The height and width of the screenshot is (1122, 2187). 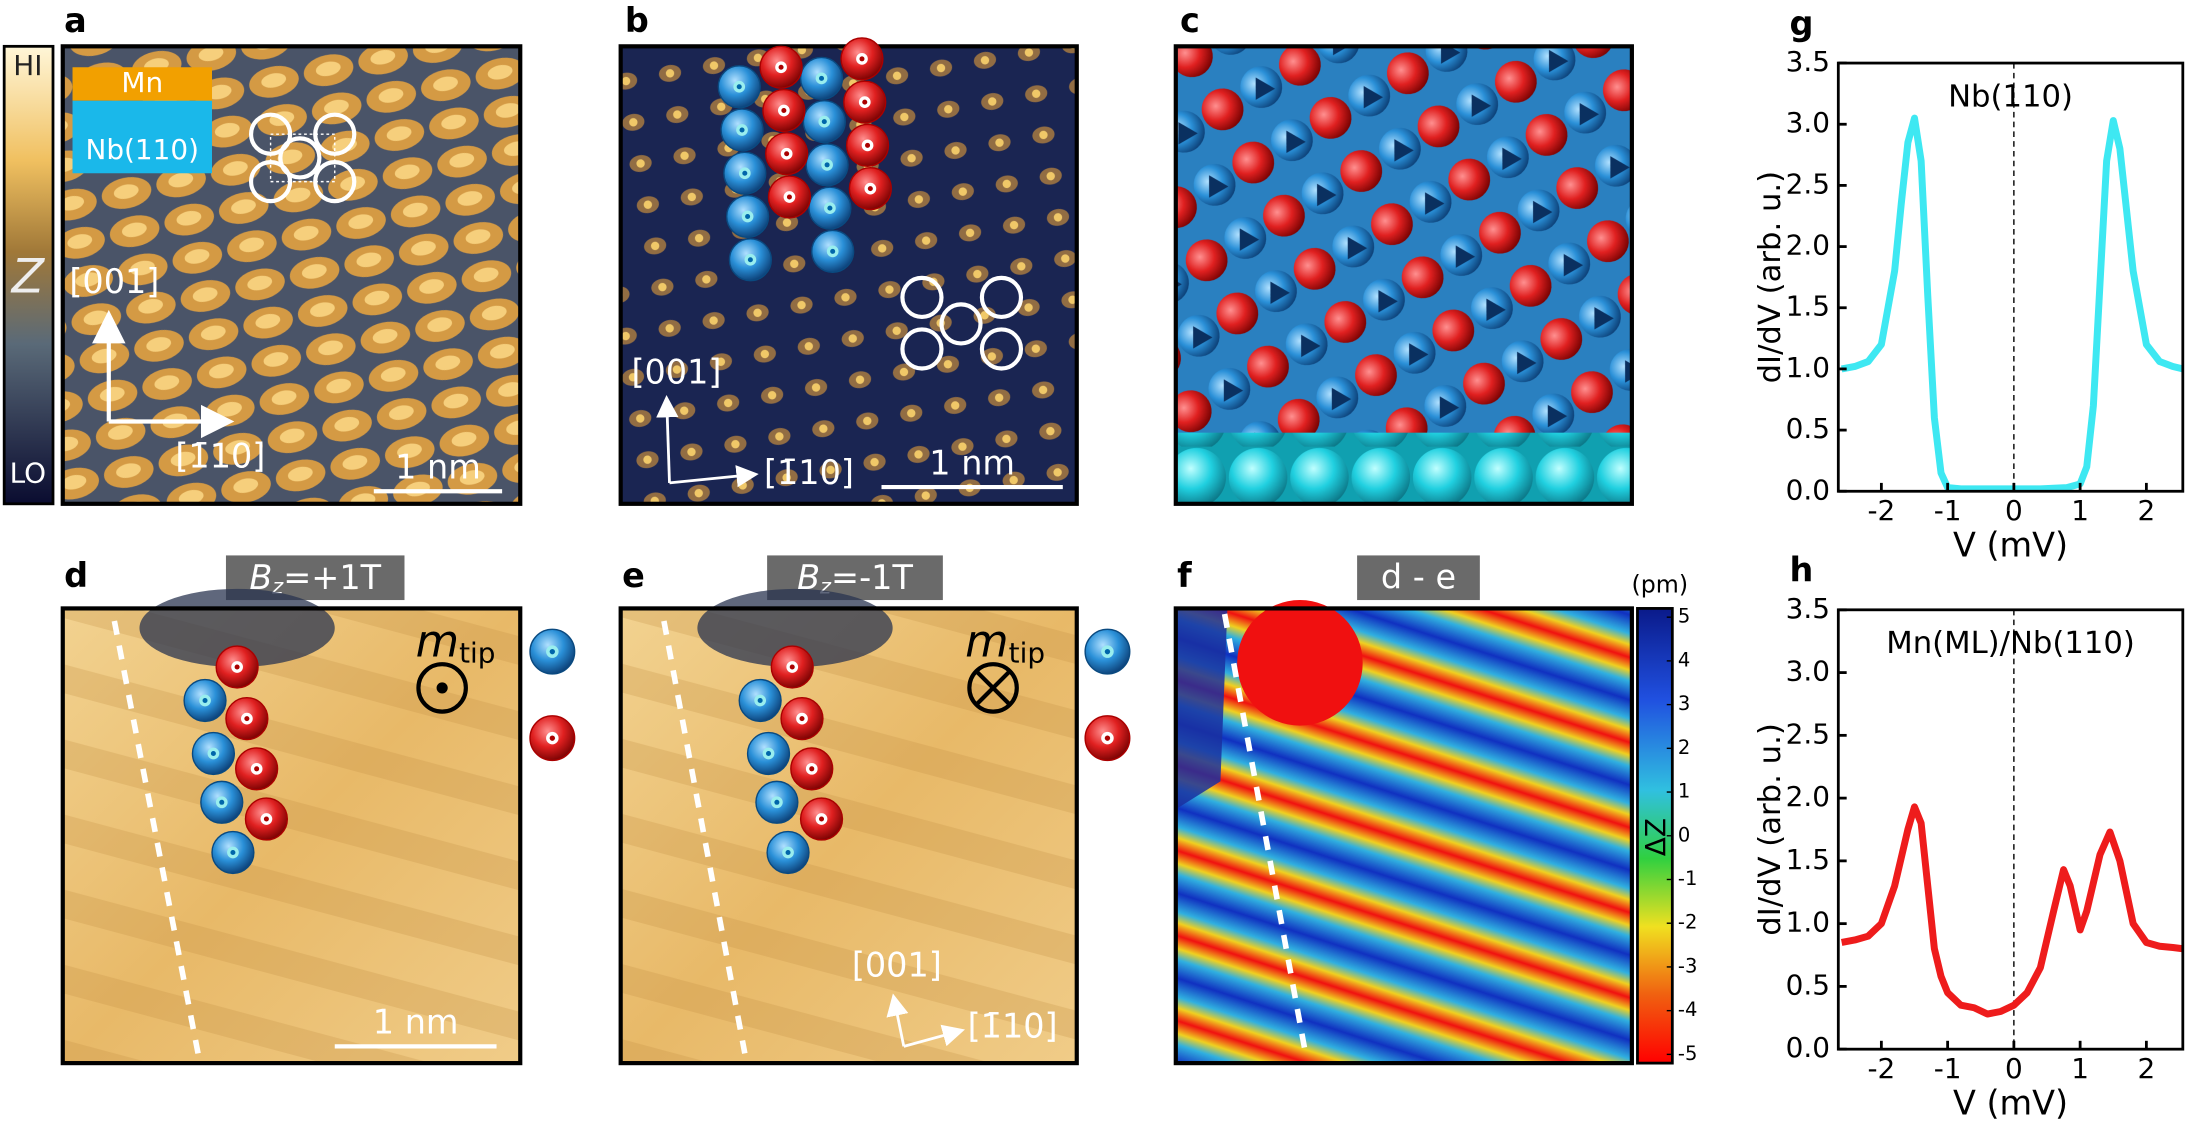 What do you see at coordinates (28, 473) in the screenshot?
I see `colorbar-low: LO` at bounding box center [28, 473].